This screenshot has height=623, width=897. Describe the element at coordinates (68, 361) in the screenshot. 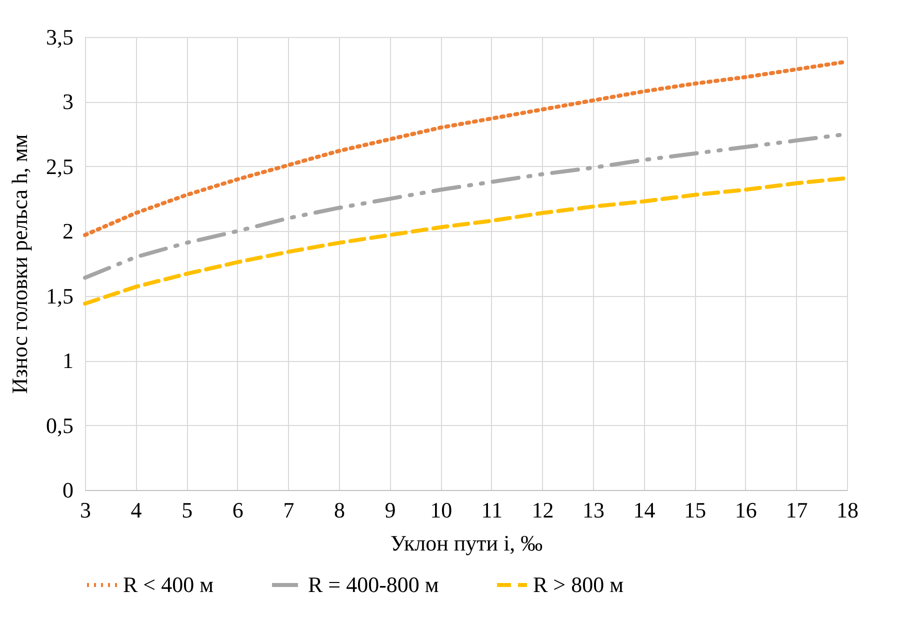

I see `y-tick-label: 1` at that location.